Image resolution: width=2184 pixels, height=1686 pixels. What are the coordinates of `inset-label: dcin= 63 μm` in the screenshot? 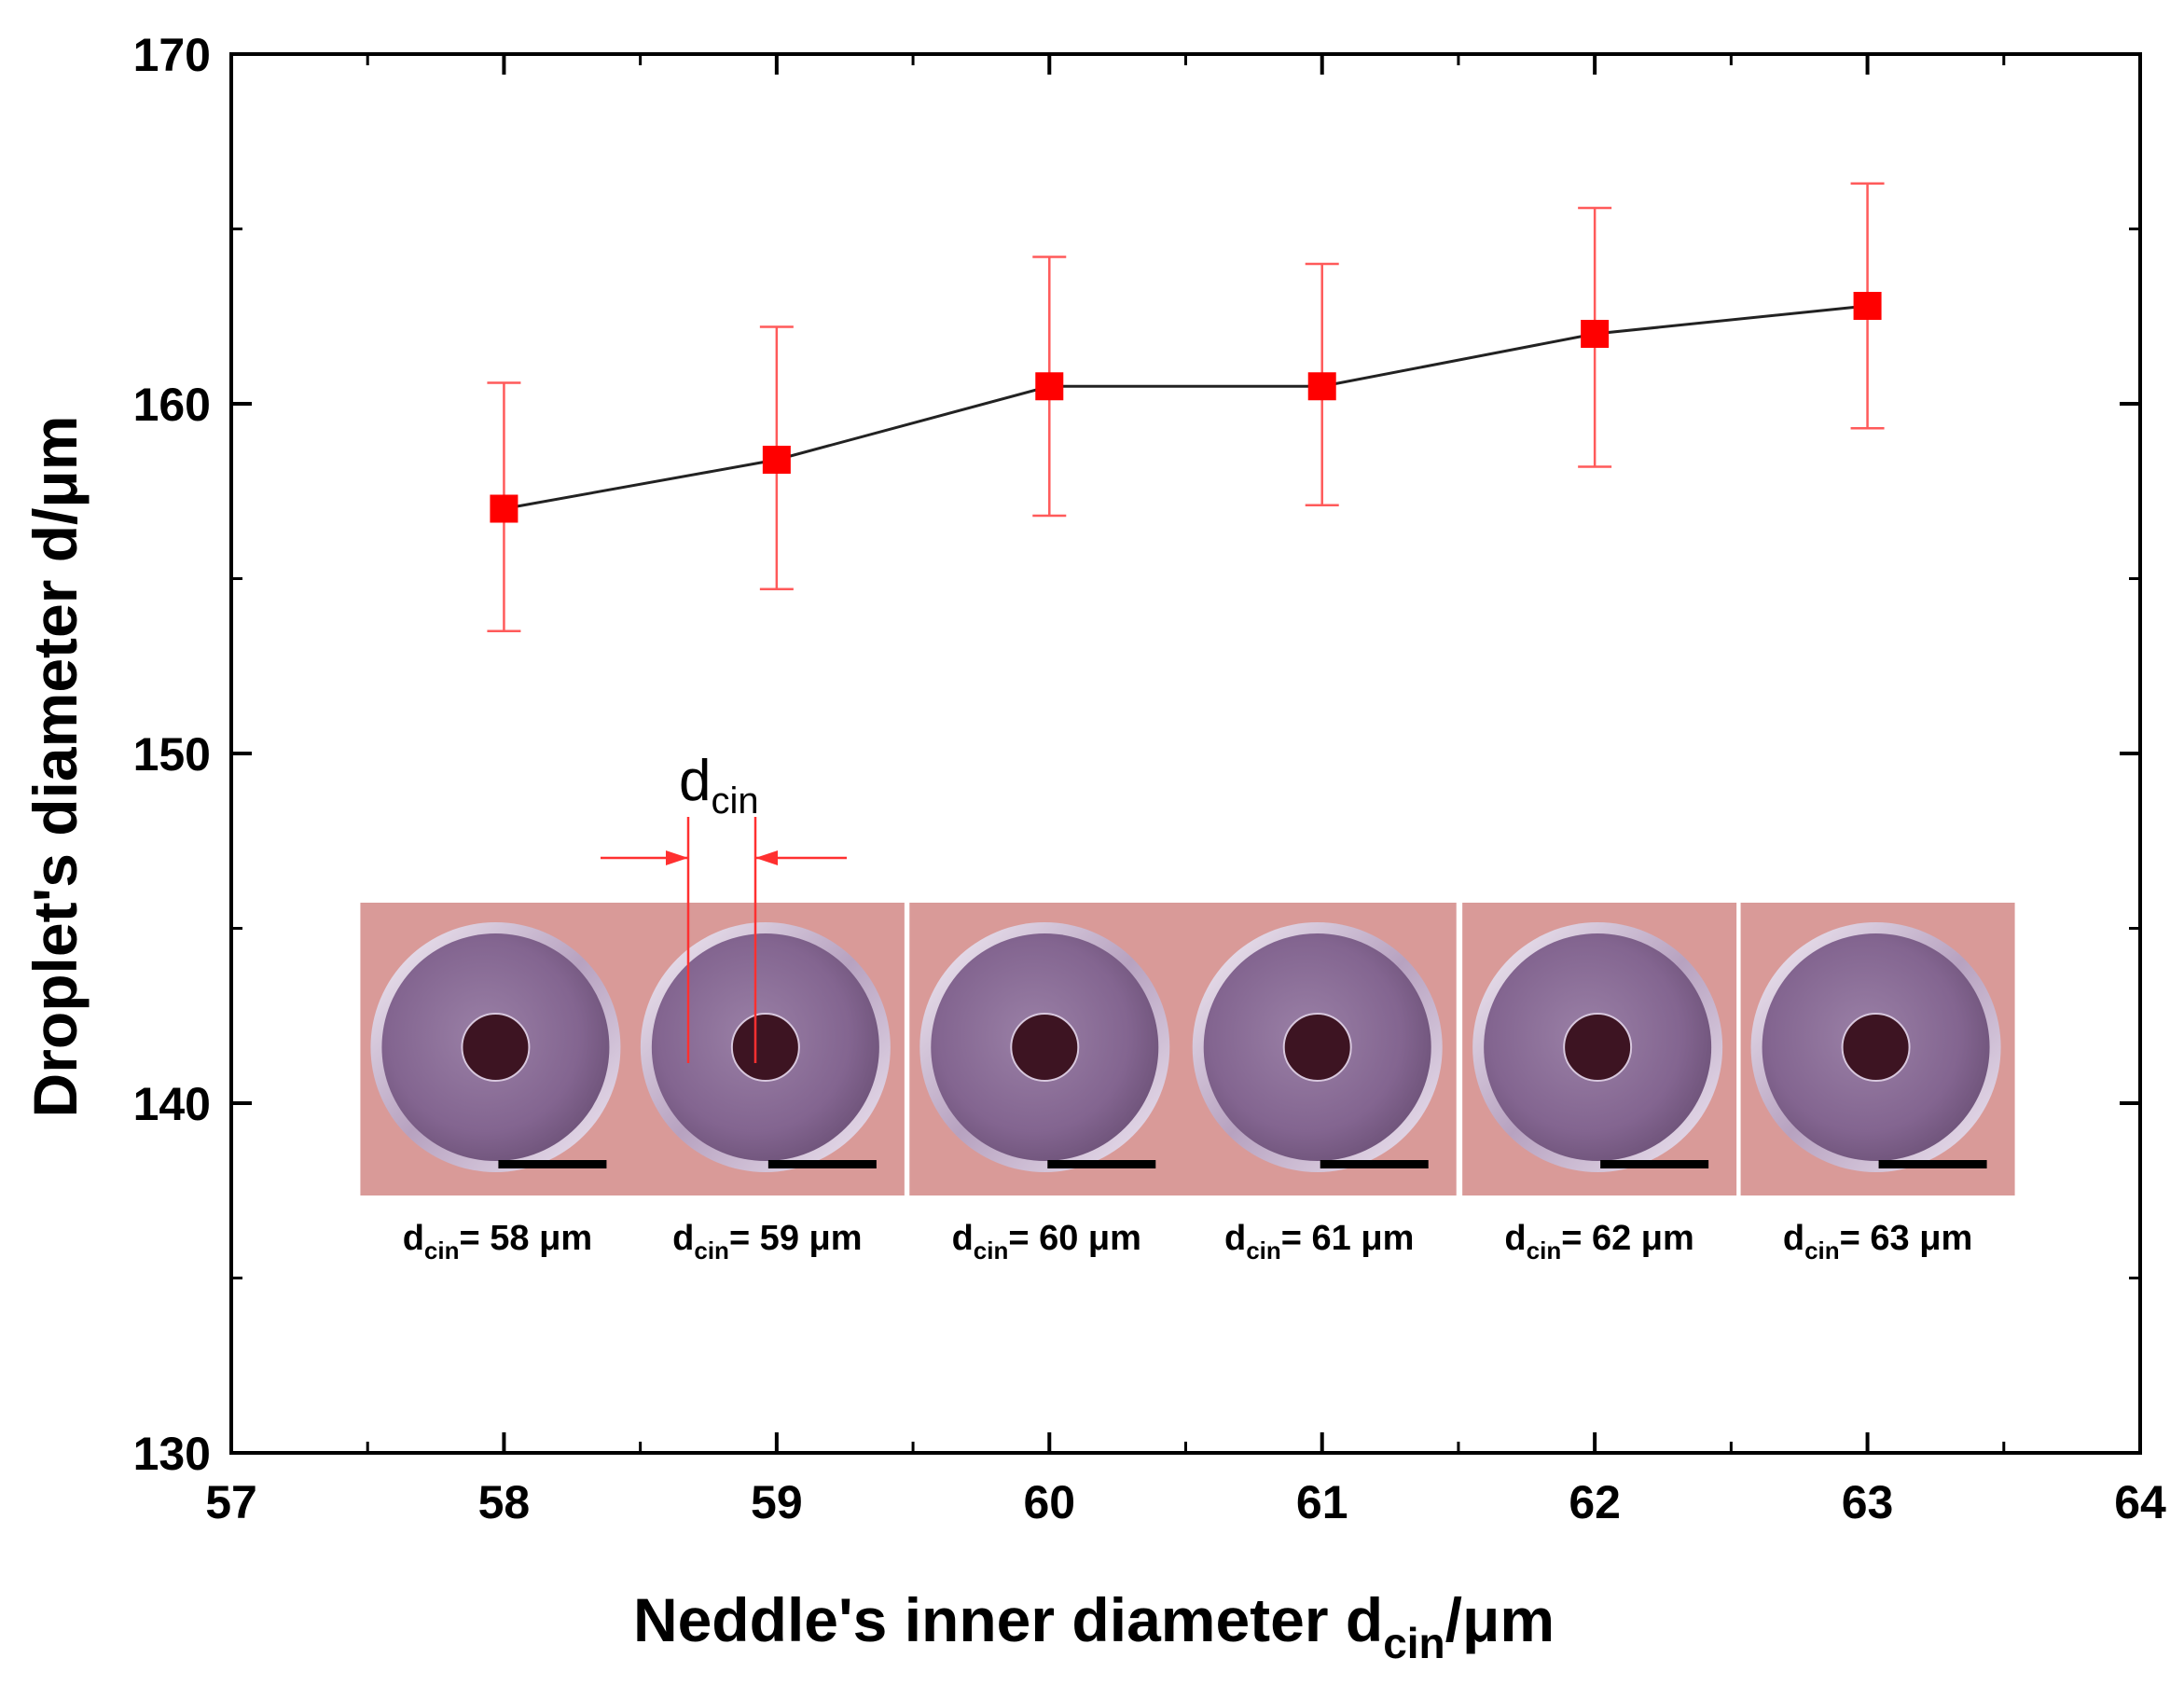 It's located at (1877, 1242).